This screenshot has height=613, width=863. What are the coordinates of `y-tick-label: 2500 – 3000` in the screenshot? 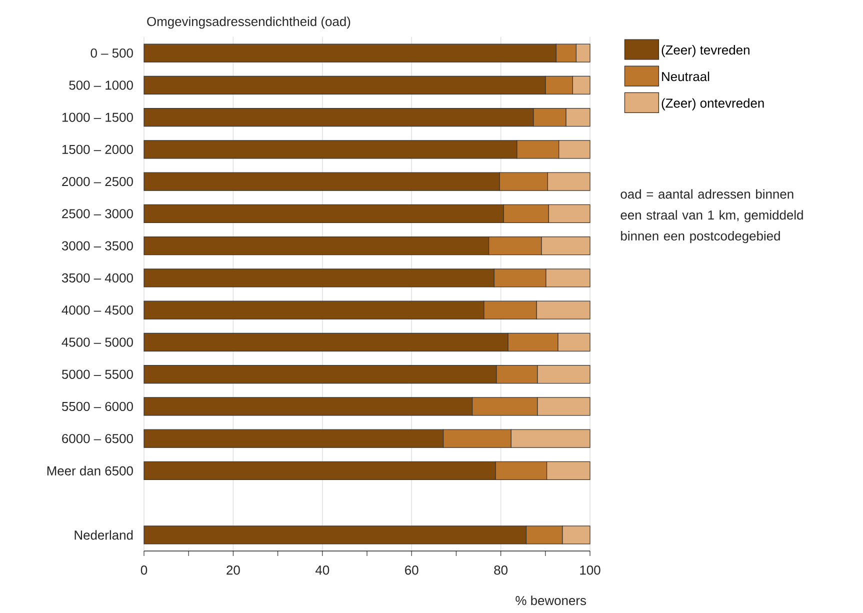 It's located at (97, 213).